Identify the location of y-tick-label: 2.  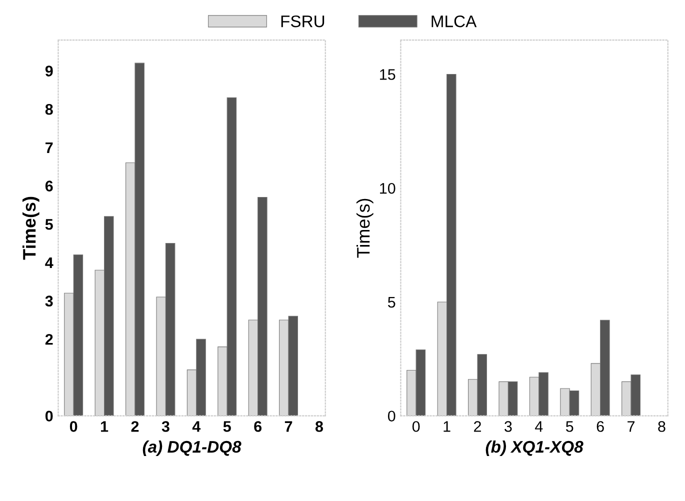
(49, 339).